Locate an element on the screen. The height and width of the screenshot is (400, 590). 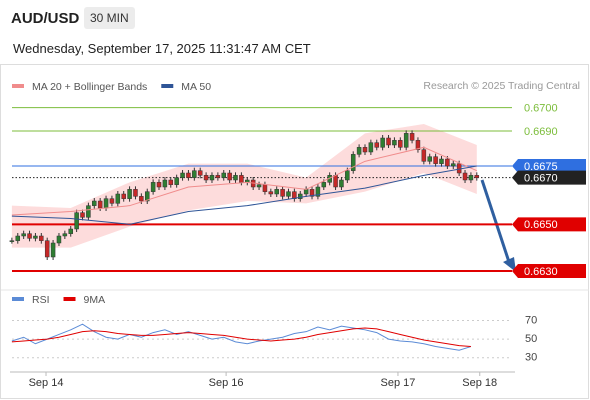
x-tick-label: Sep 14 is located at coordinates (46, 383).